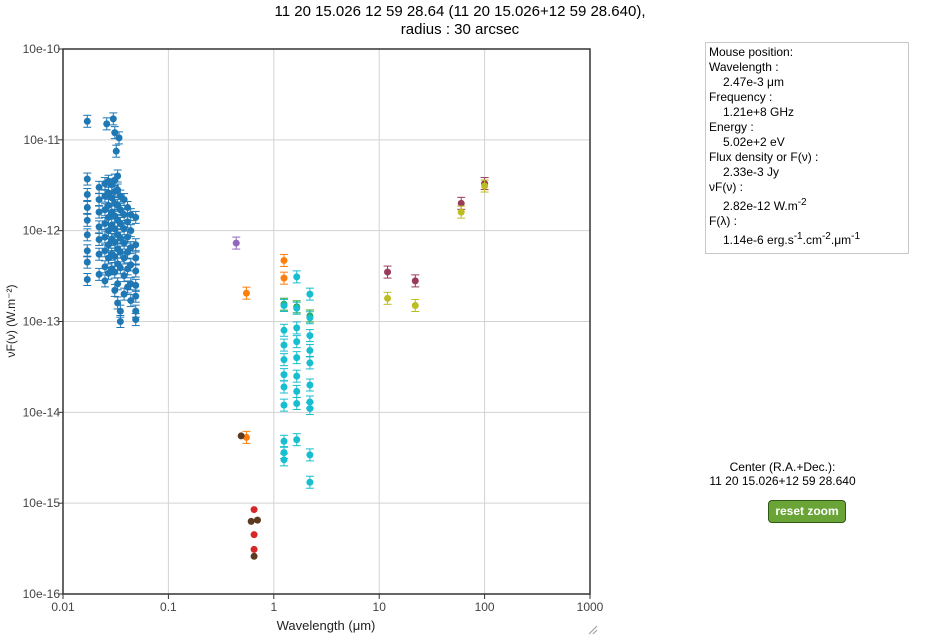 This screenshot has width=930, height=637. Describe the element at coordinates (741, 97) in the screenshot. I see `frequency-label: Frequency :` at that location.